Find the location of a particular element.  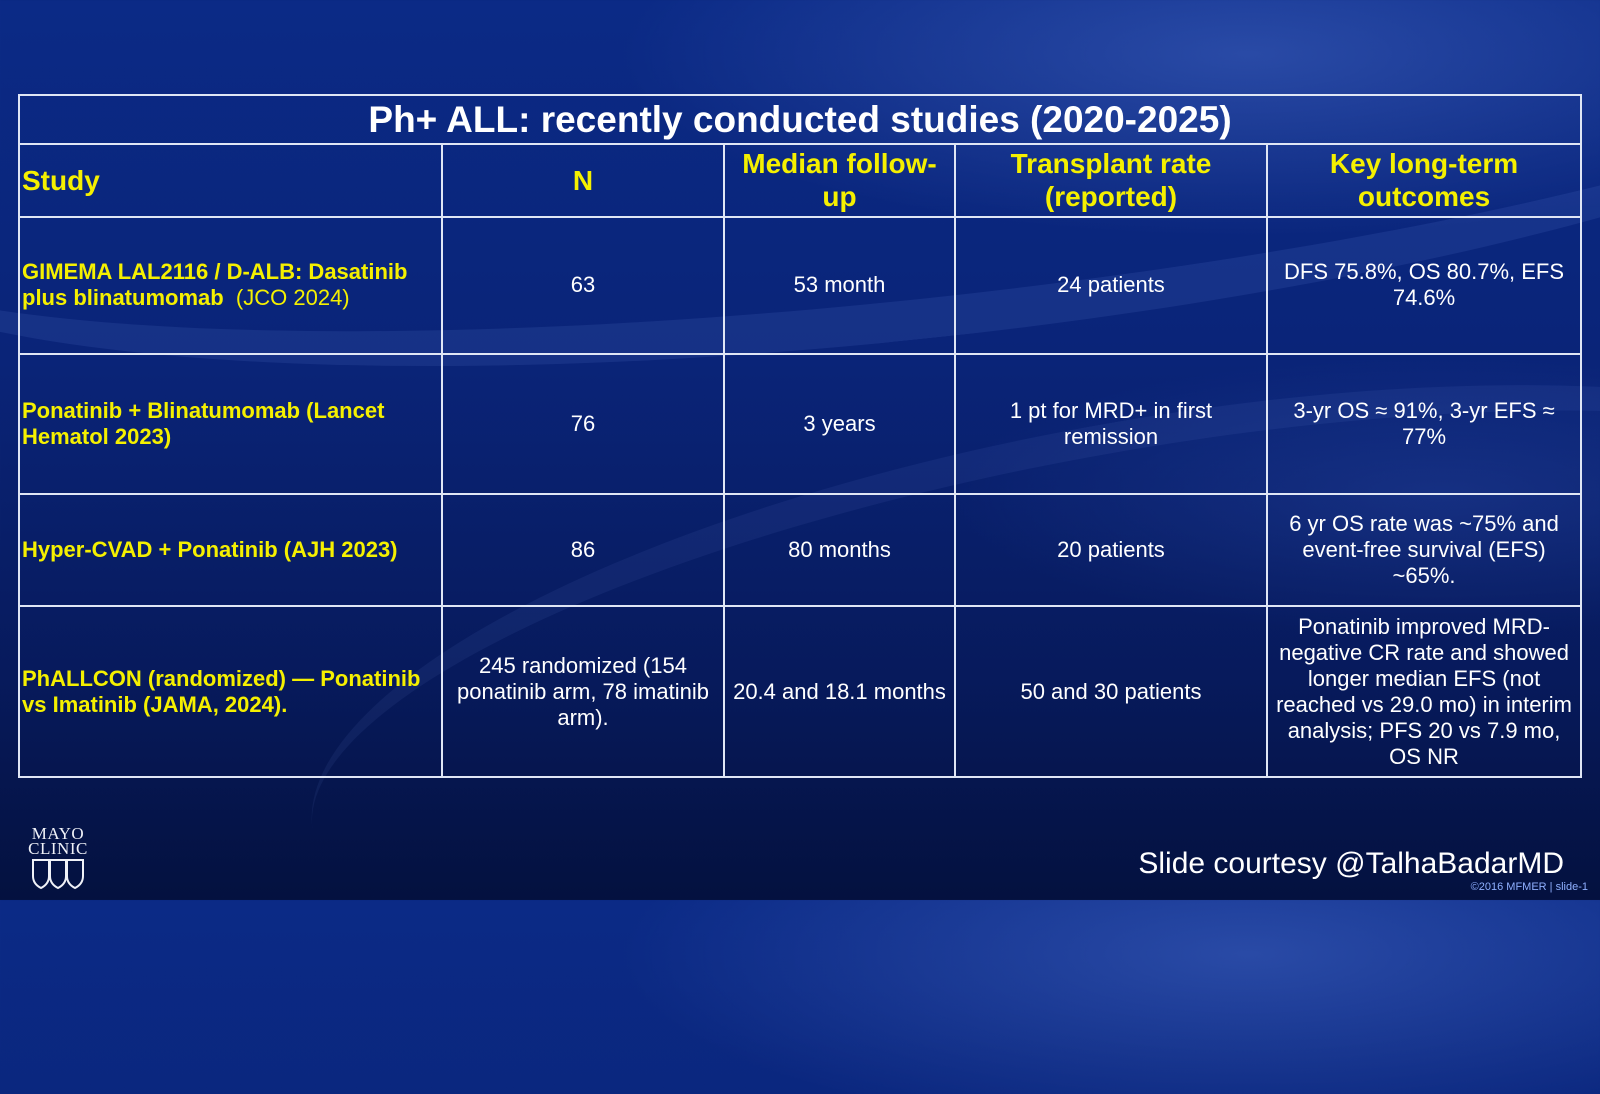

transplant-cell: 20 patients is located at coordinates (1111, 550).